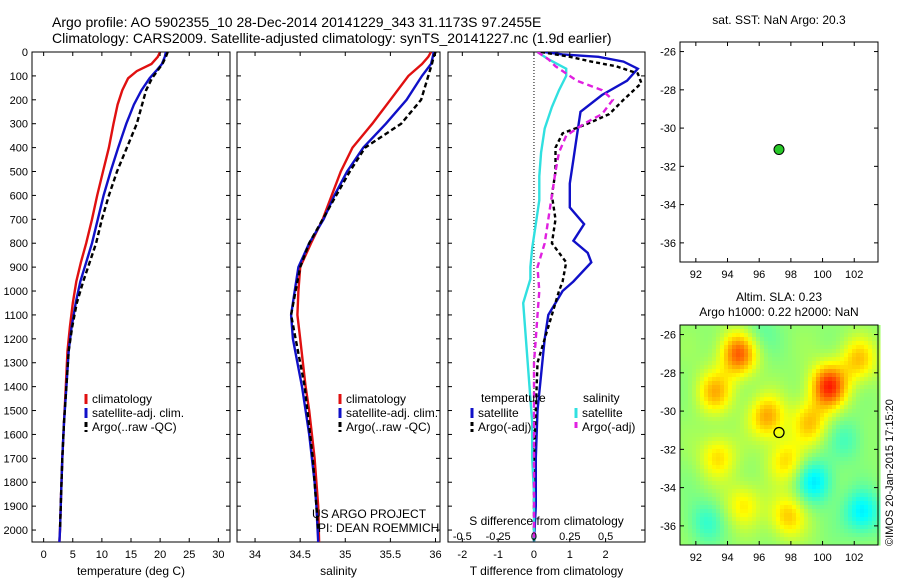  Describe the element at coordinates (569, 537) in the screenshot. I see `difference-stick-label: 0.25` at that location.